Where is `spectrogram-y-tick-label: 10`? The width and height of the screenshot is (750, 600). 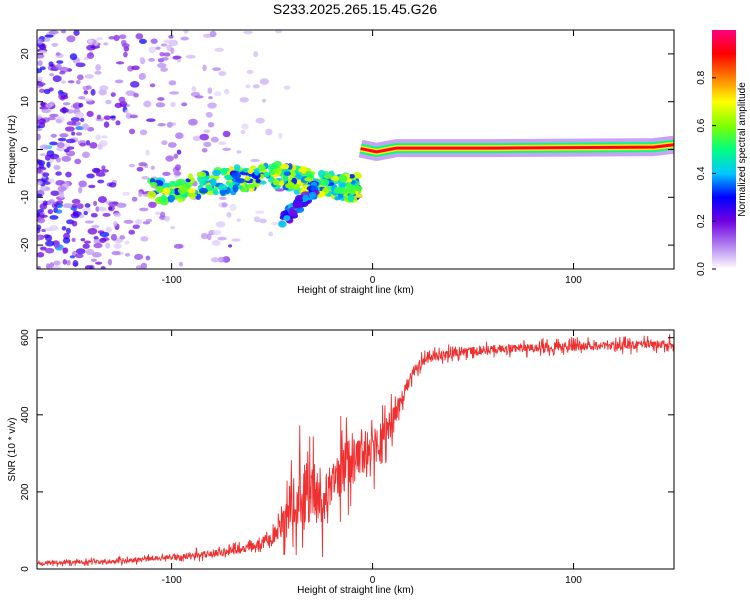
spectrogram-y-tick-label: 10 is located at coordinates (25, 102).